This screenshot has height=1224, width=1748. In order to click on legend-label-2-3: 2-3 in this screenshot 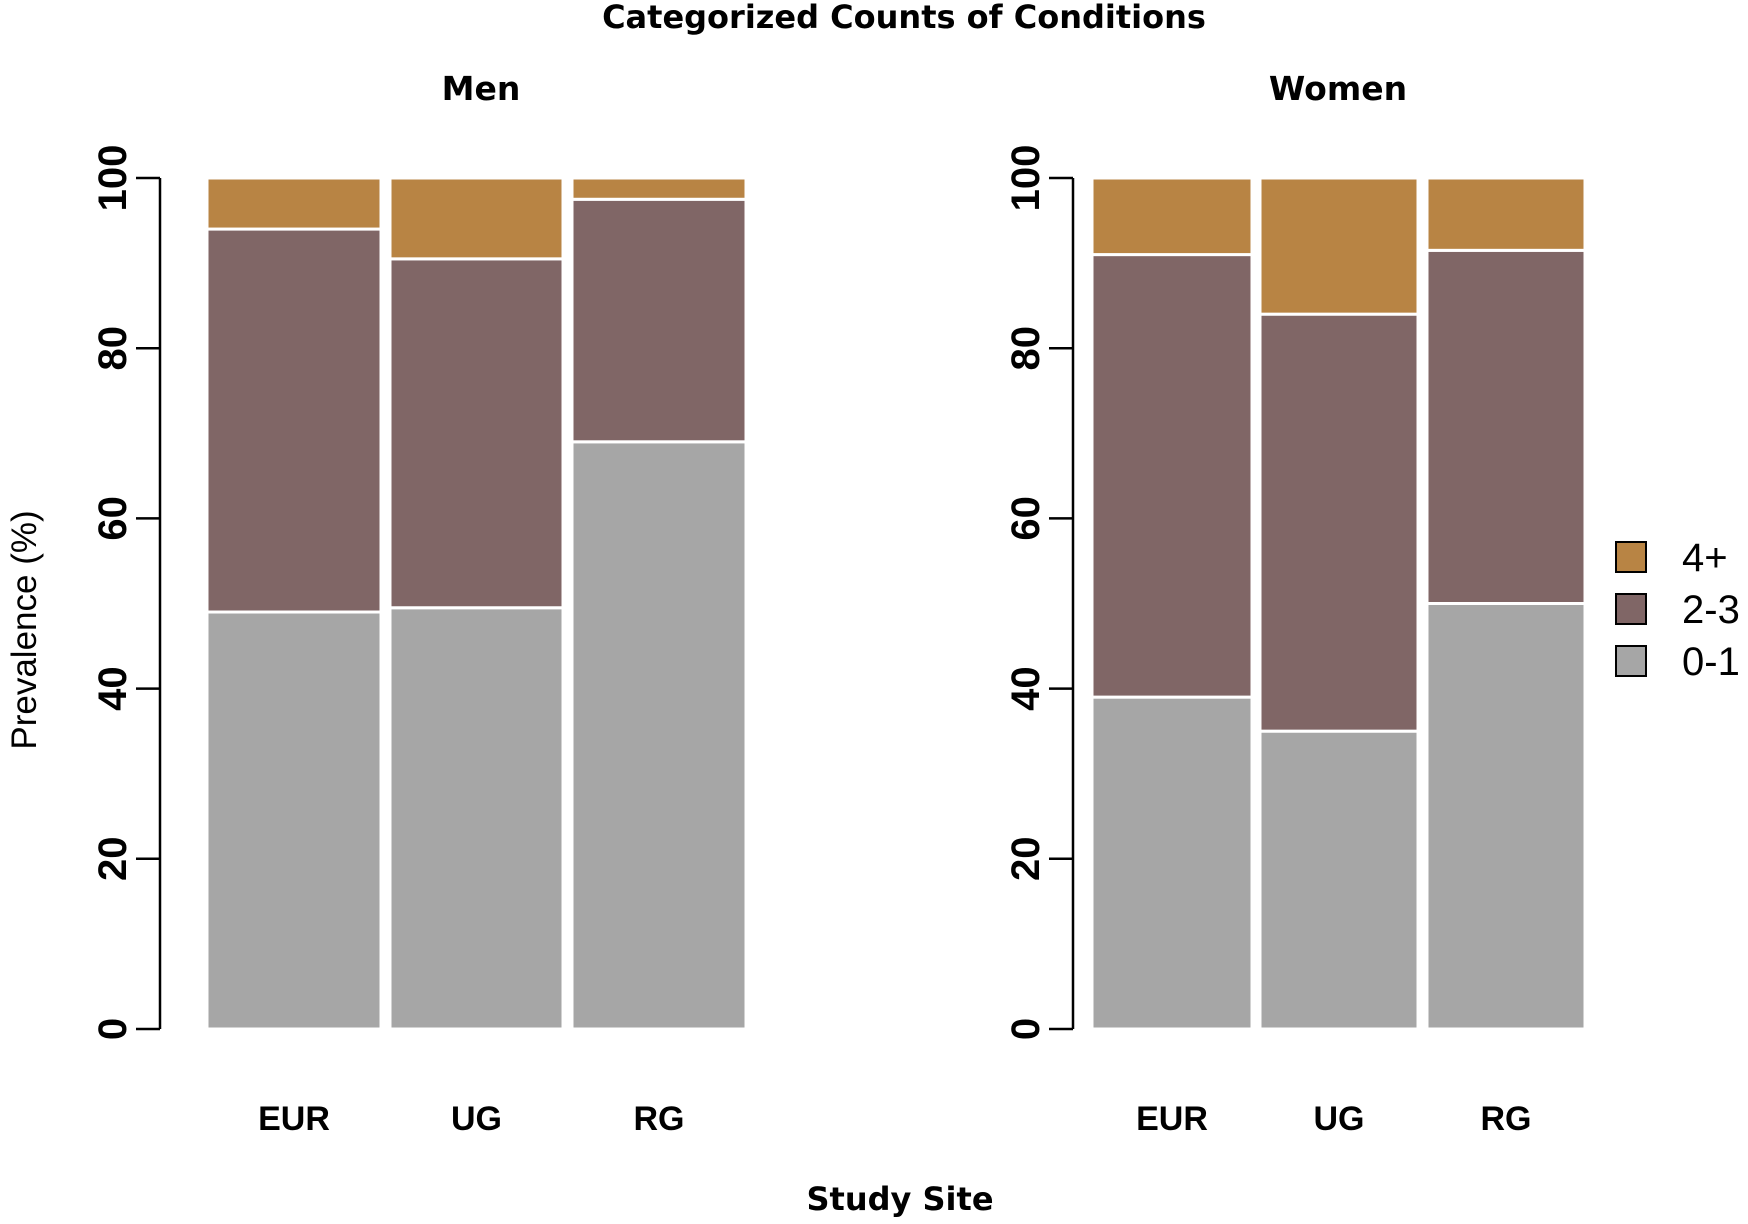, I will do `click(1711, 610)`.